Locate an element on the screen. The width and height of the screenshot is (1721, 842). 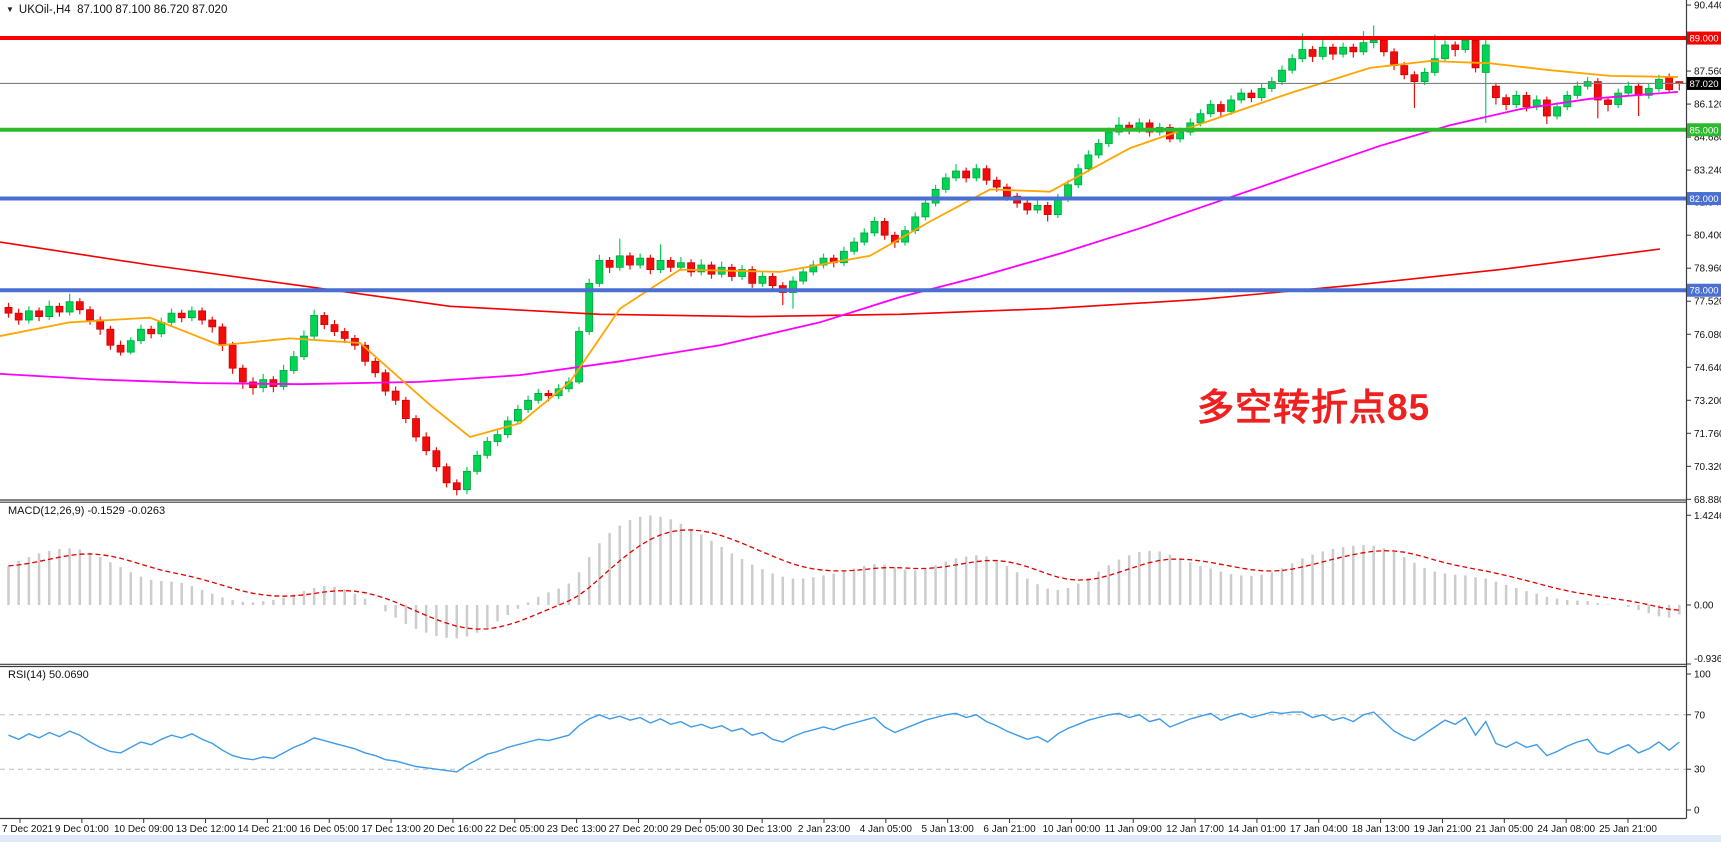
price-badge-85.000 is located at coordinates (1704, 130).